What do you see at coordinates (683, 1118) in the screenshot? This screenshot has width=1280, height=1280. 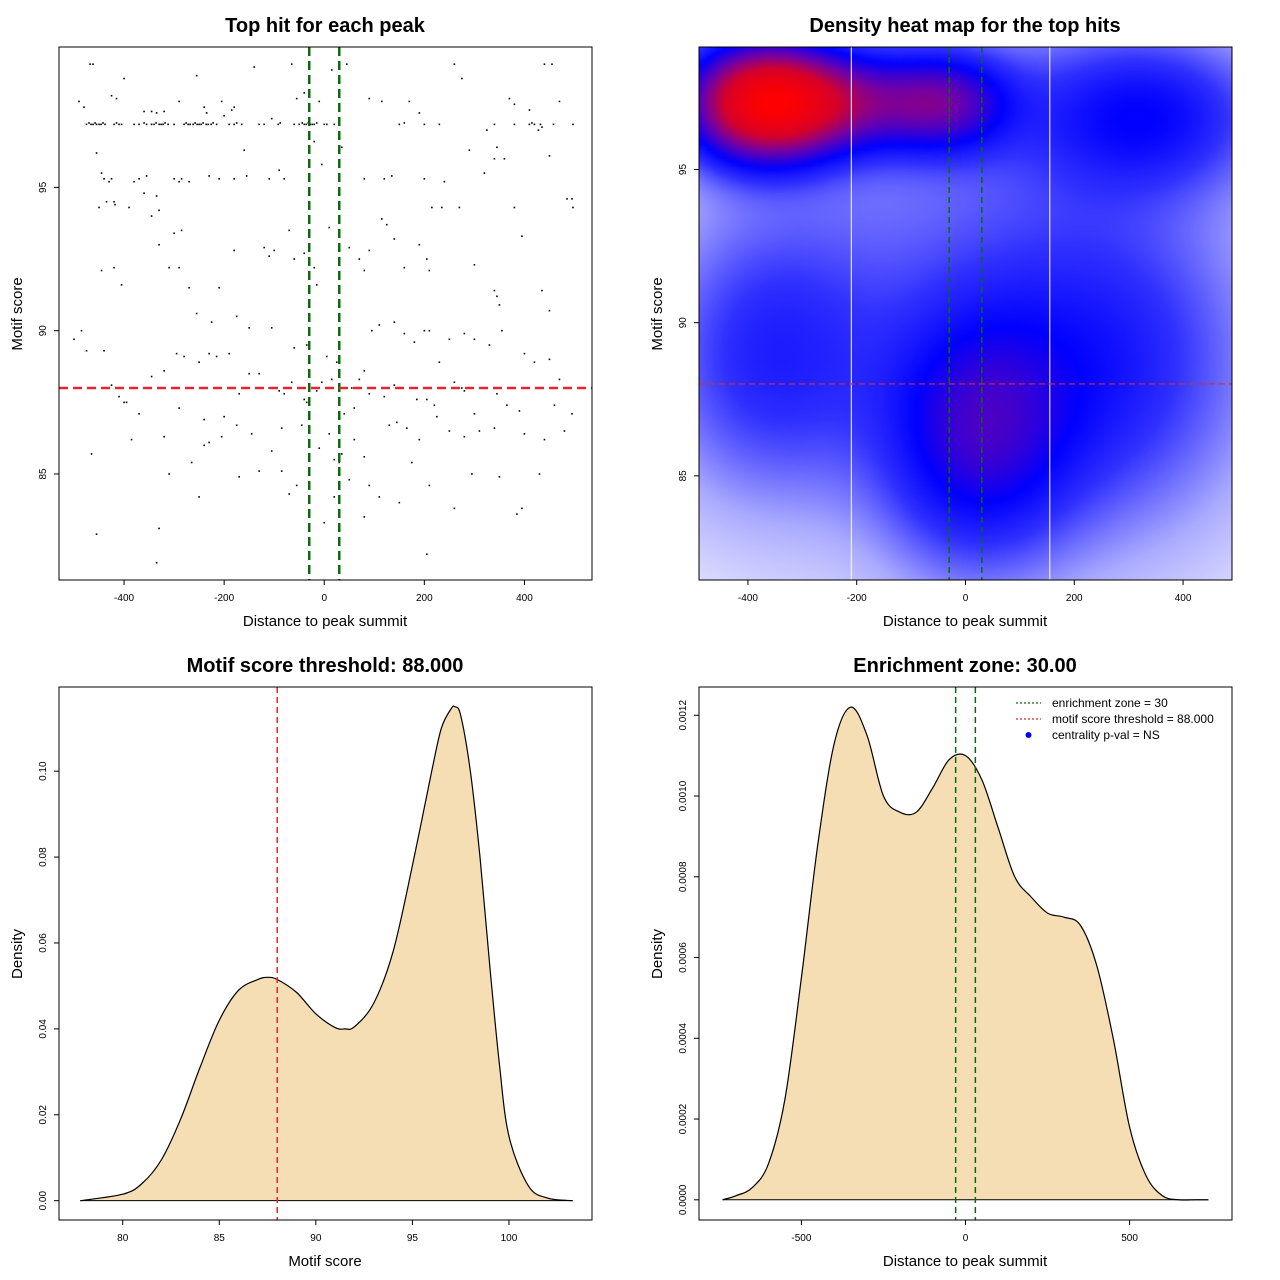 I see `y-tick-label: 0.0002` at bounding box center [683, 1118].